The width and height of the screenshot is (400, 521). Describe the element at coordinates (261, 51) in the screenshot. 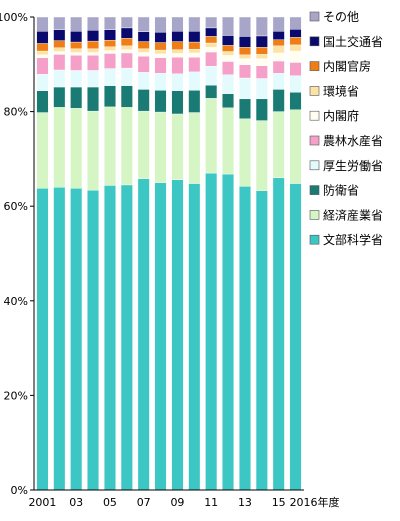

I see `bar-segment-2014-s7` at that location.